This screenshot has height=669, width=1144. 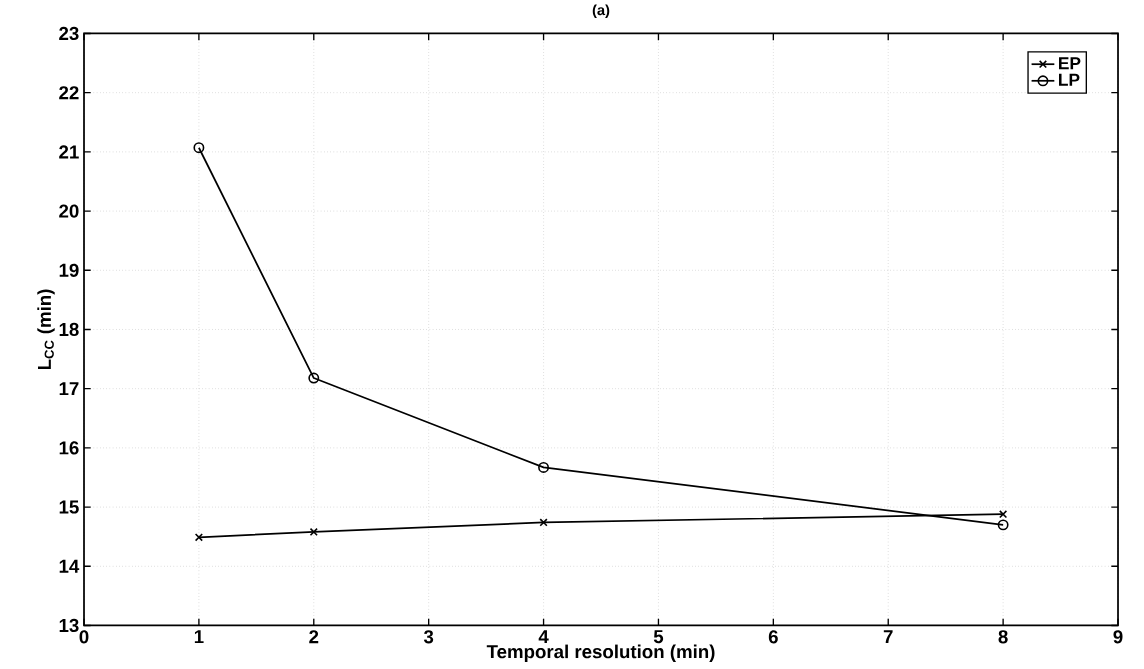 I want to click on y-tick-label: 18, so click(x=69, y=329).